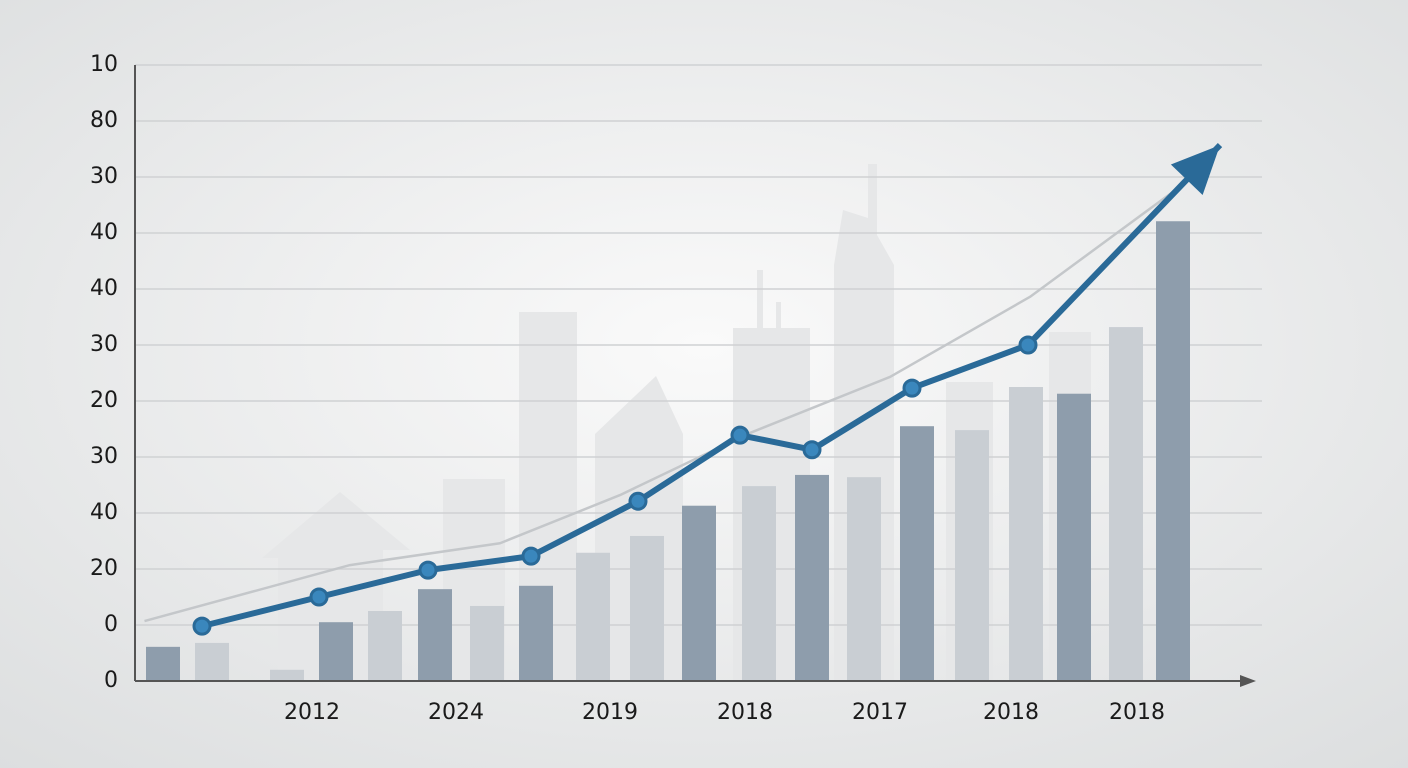 This screenshot has height=768, width=1408. I want to click on x-tick-label: 2017, so click(880, 712).